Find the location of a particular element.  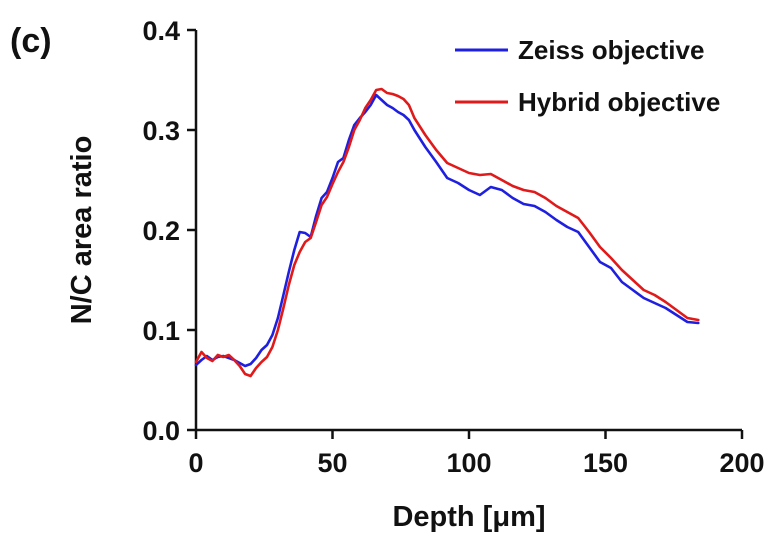

x-axis-title: Depth [μm] is located at coordinates (468, 517).